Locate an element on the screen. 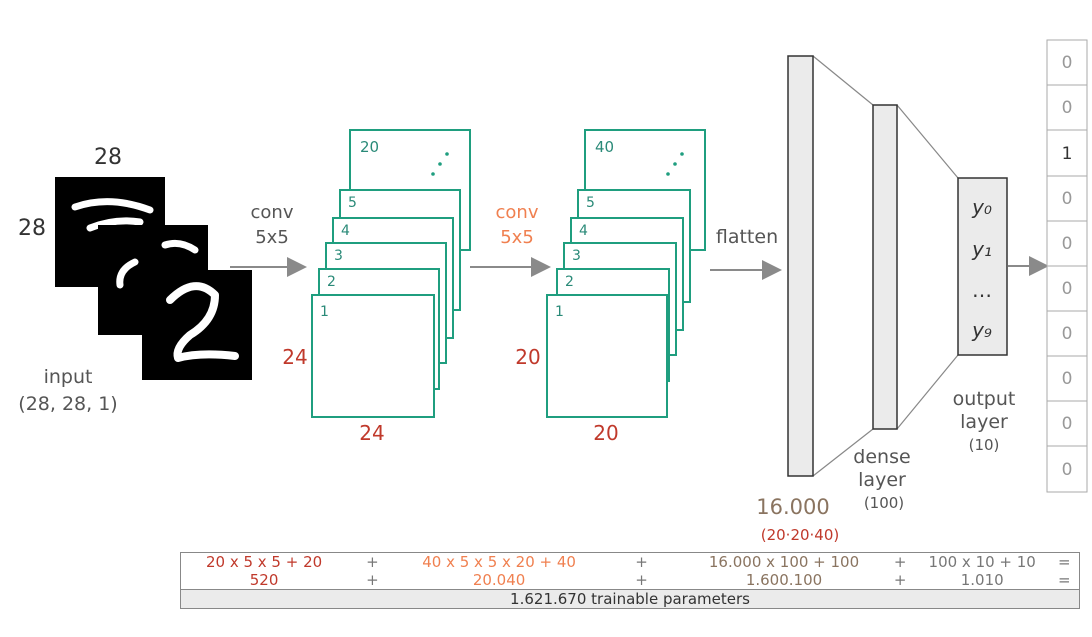 Image resolution: width=1092 pixels, height=637 pixels. params-dense-formula: 16.000 x 100 + 100 is located at coordinates (784, 561).